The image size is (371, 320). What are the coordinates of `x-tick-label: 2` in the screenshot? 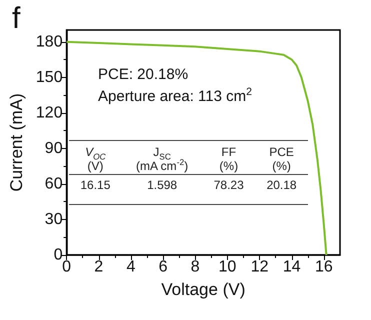 It's located at (99, 267).